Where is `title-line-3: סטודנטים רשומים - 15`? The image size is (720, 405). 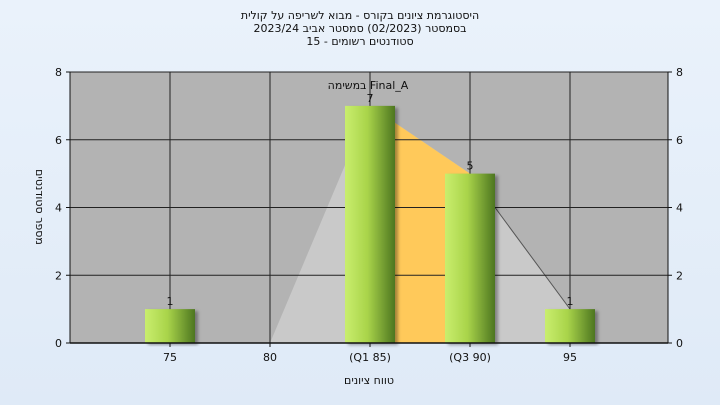 title-line-3: סטודנטים רשומים - 15 is located at coordinates (360, 41).